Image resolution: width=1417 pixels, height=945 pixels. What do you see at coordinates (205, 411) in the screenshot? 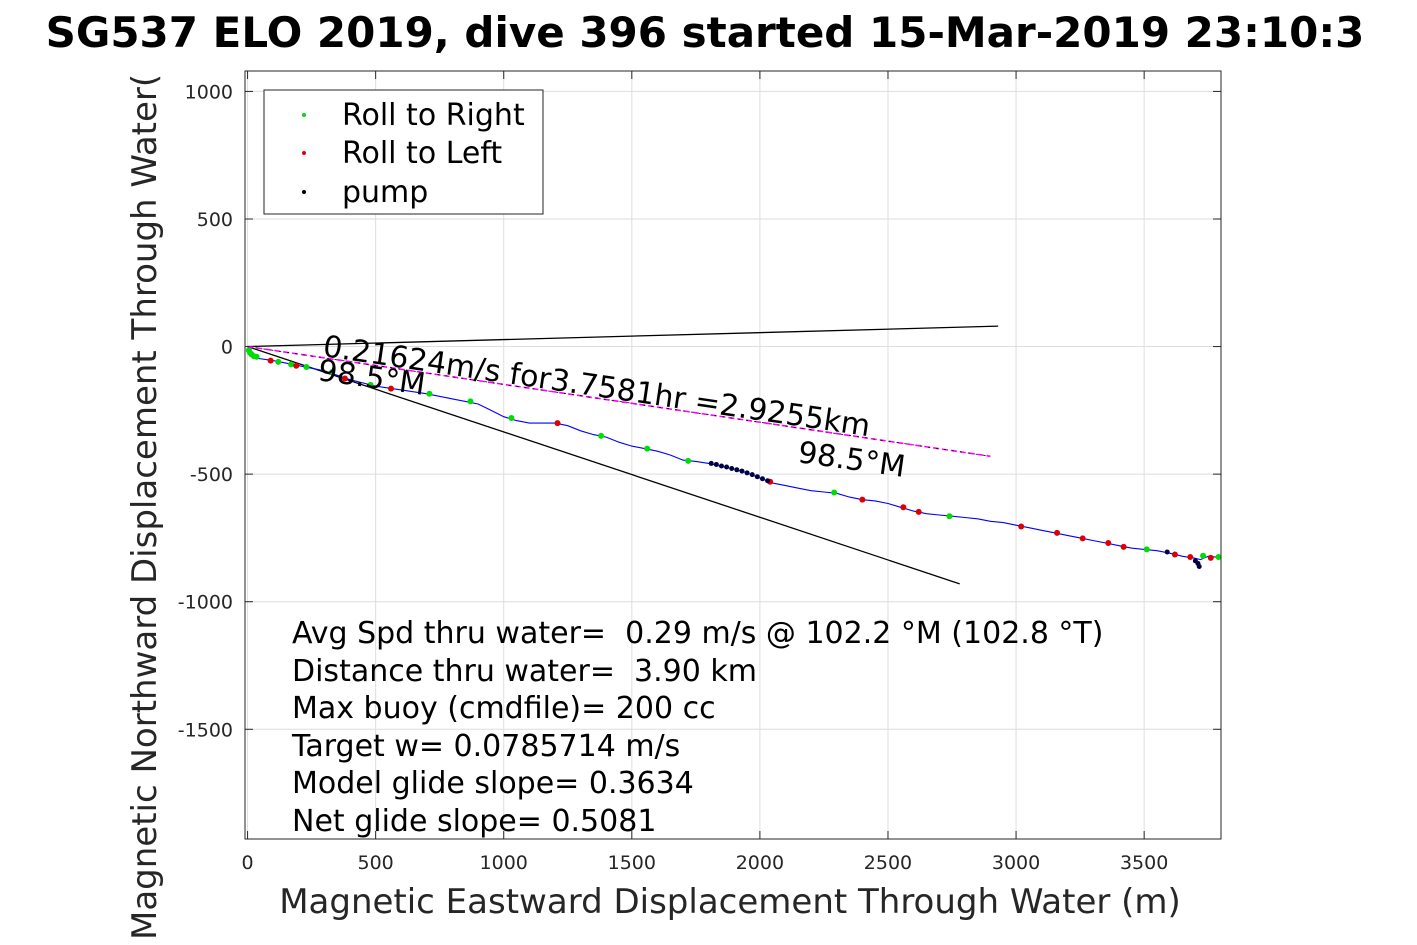
I see `y-tick-labels: 1000 500 0 -500 -1000 -1500` at bounding box center [205, 411].